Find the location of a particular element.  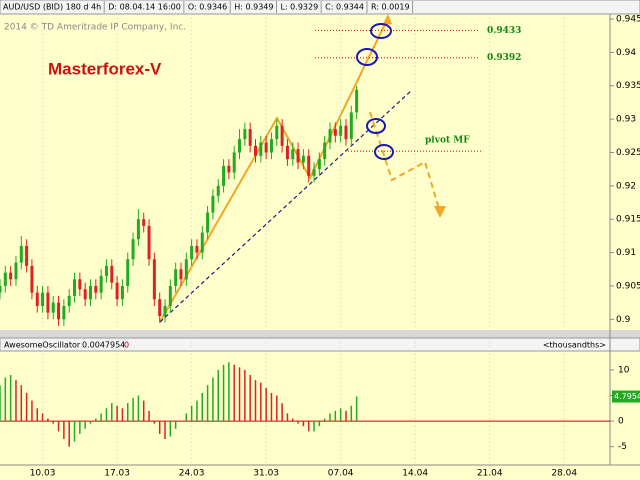

last-value-box is located at coordinates (626, 396).